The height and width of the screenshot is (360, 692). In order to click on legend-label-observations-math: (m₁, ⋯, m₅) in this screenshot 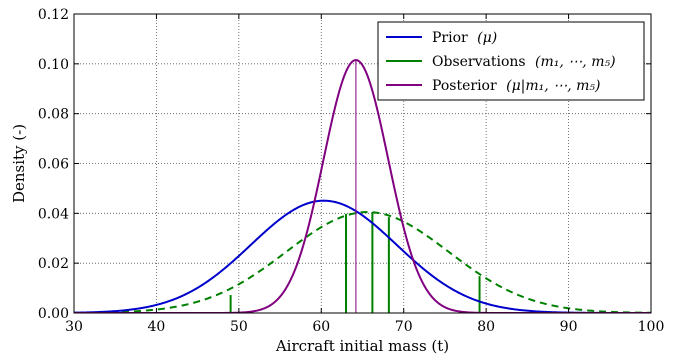, I will do `click(575, 62)`.